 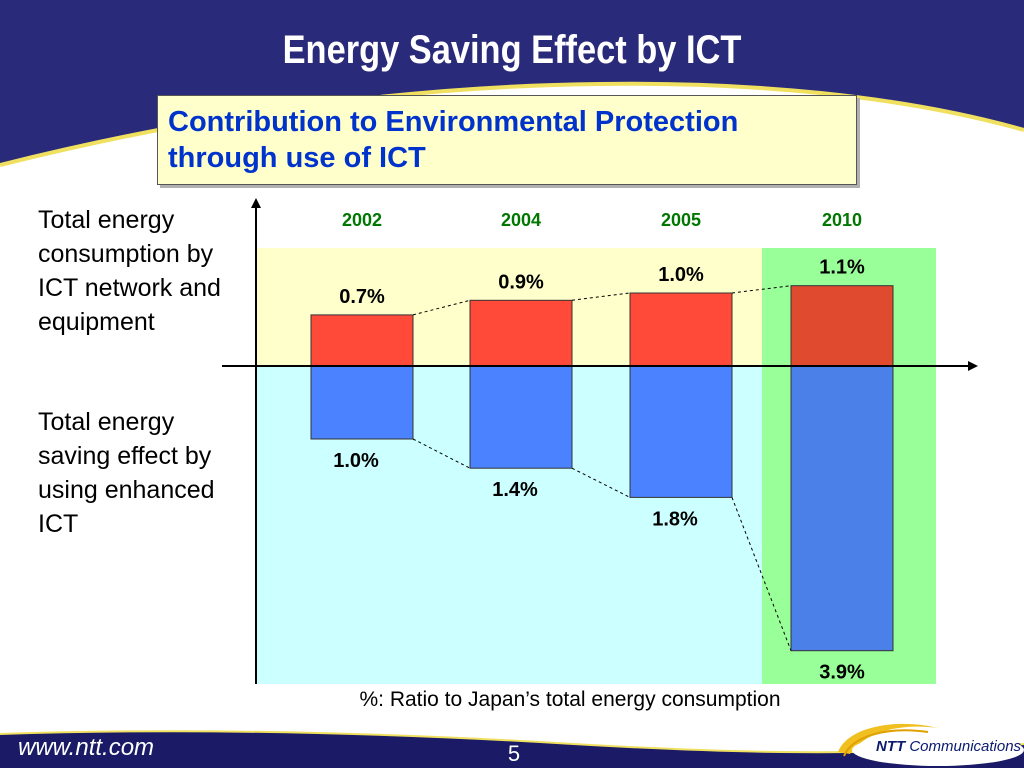 I want to click on saving-value-2010: 3.9%, so click(x=842, y=673).